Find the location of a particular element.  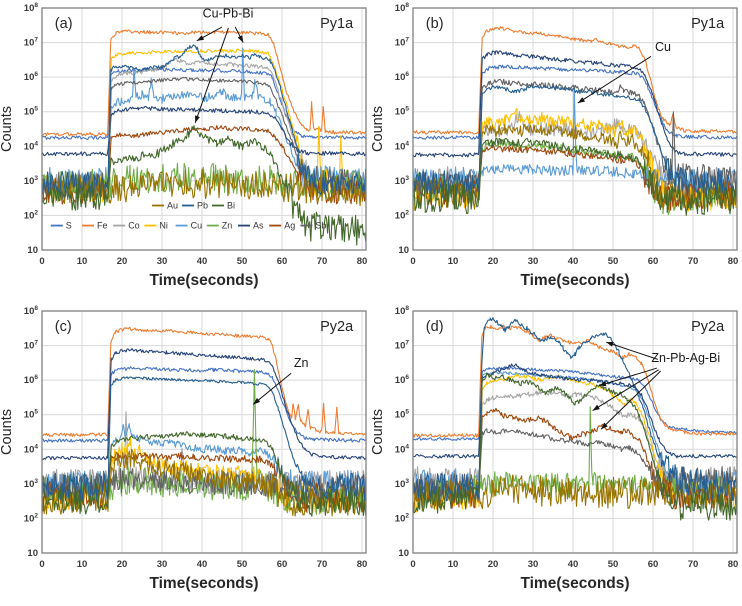

annotation-group: Cu-Pb-Bi is located at coordinates (224, 65).